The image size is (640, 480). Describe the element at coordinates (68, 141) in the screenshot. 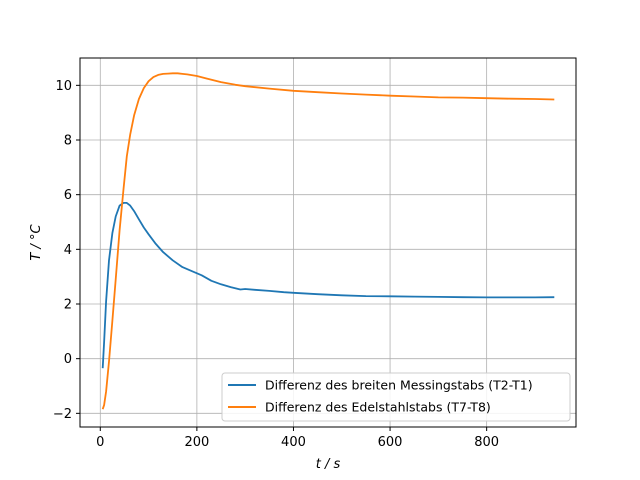

I see `y-tick-label: 8` at that location.